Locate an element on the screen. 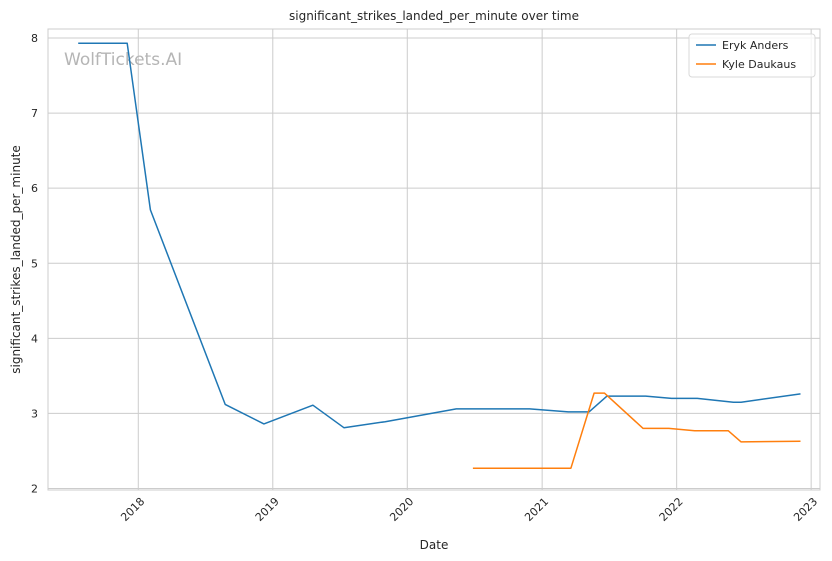  watermark-text: WolfTickets.AI is located at coordinates (123, 60).